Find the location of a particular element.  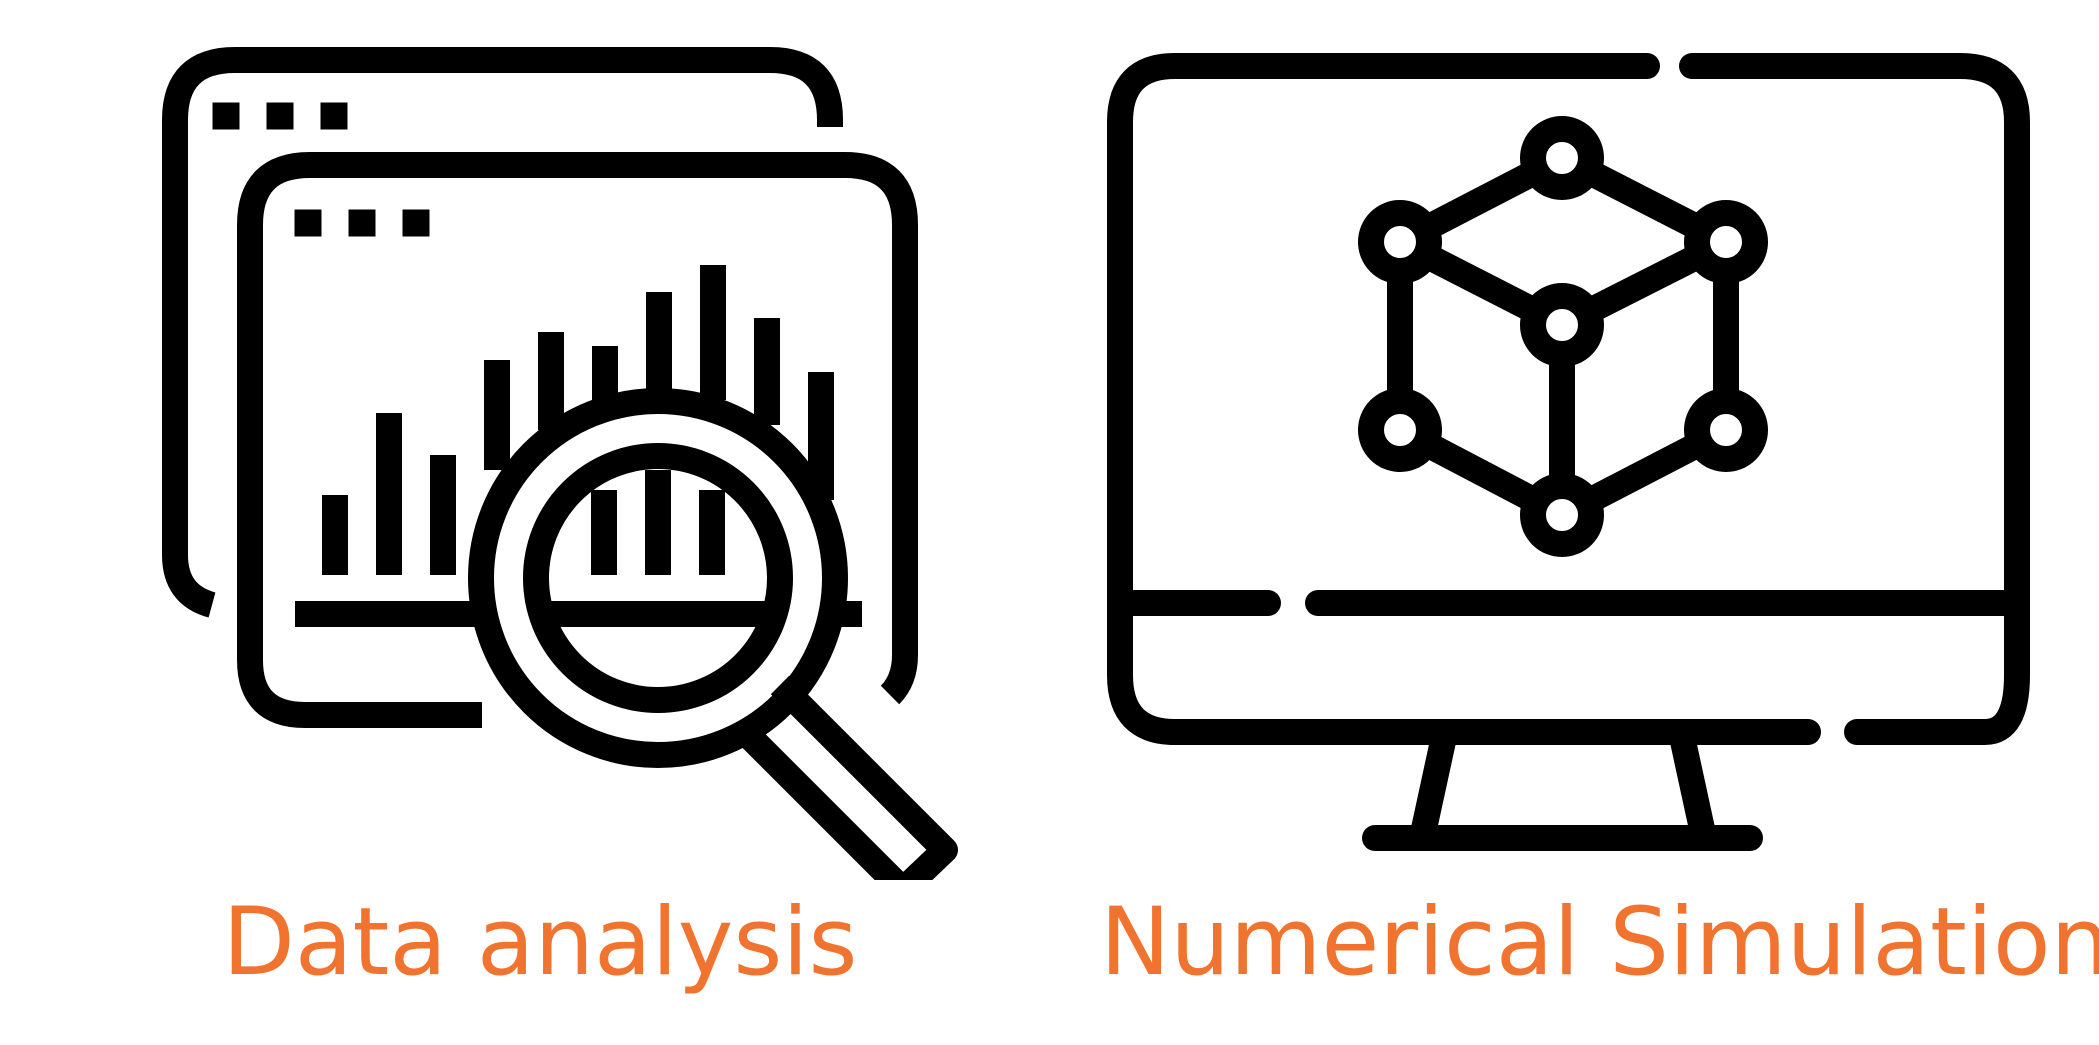

magnifier-lens-icon is located at coordinates (658, 578).